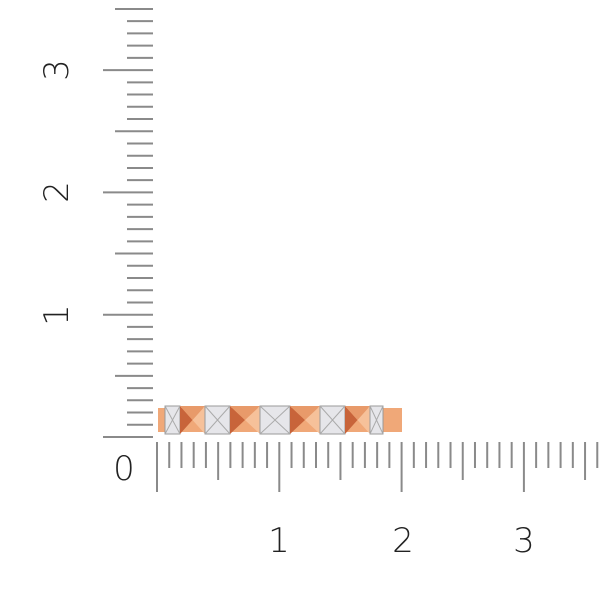 The width and height of the screenshot is (600, 600). What do you see at coordinates (57, 70) in the screenshot?
I see `vertical-label-3: 3` at bounding box center [57, 70].